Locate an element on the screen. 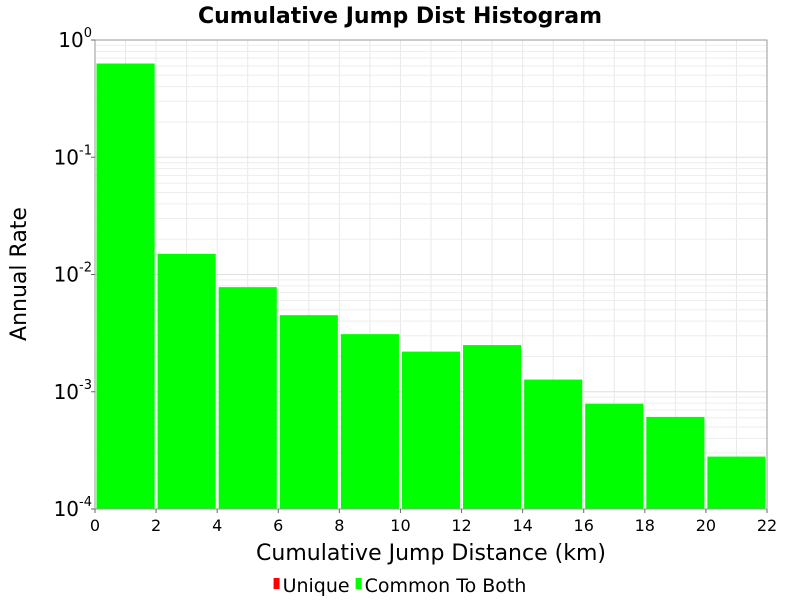 This screenshot has width=800, height=600. x-tick-label: 4 is located at coordinates (217, 525).